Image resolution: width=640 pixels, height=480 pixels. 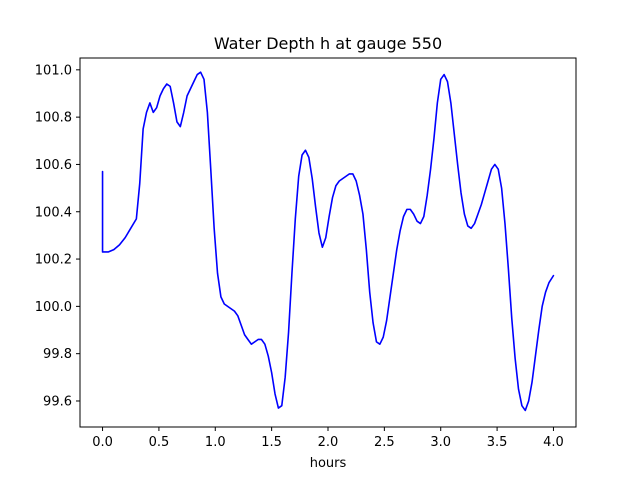 What do you see at coordinates (57, 401) in the screenshot?
I see `y-tick-label: 99.6` at bounding box center [57, 401].